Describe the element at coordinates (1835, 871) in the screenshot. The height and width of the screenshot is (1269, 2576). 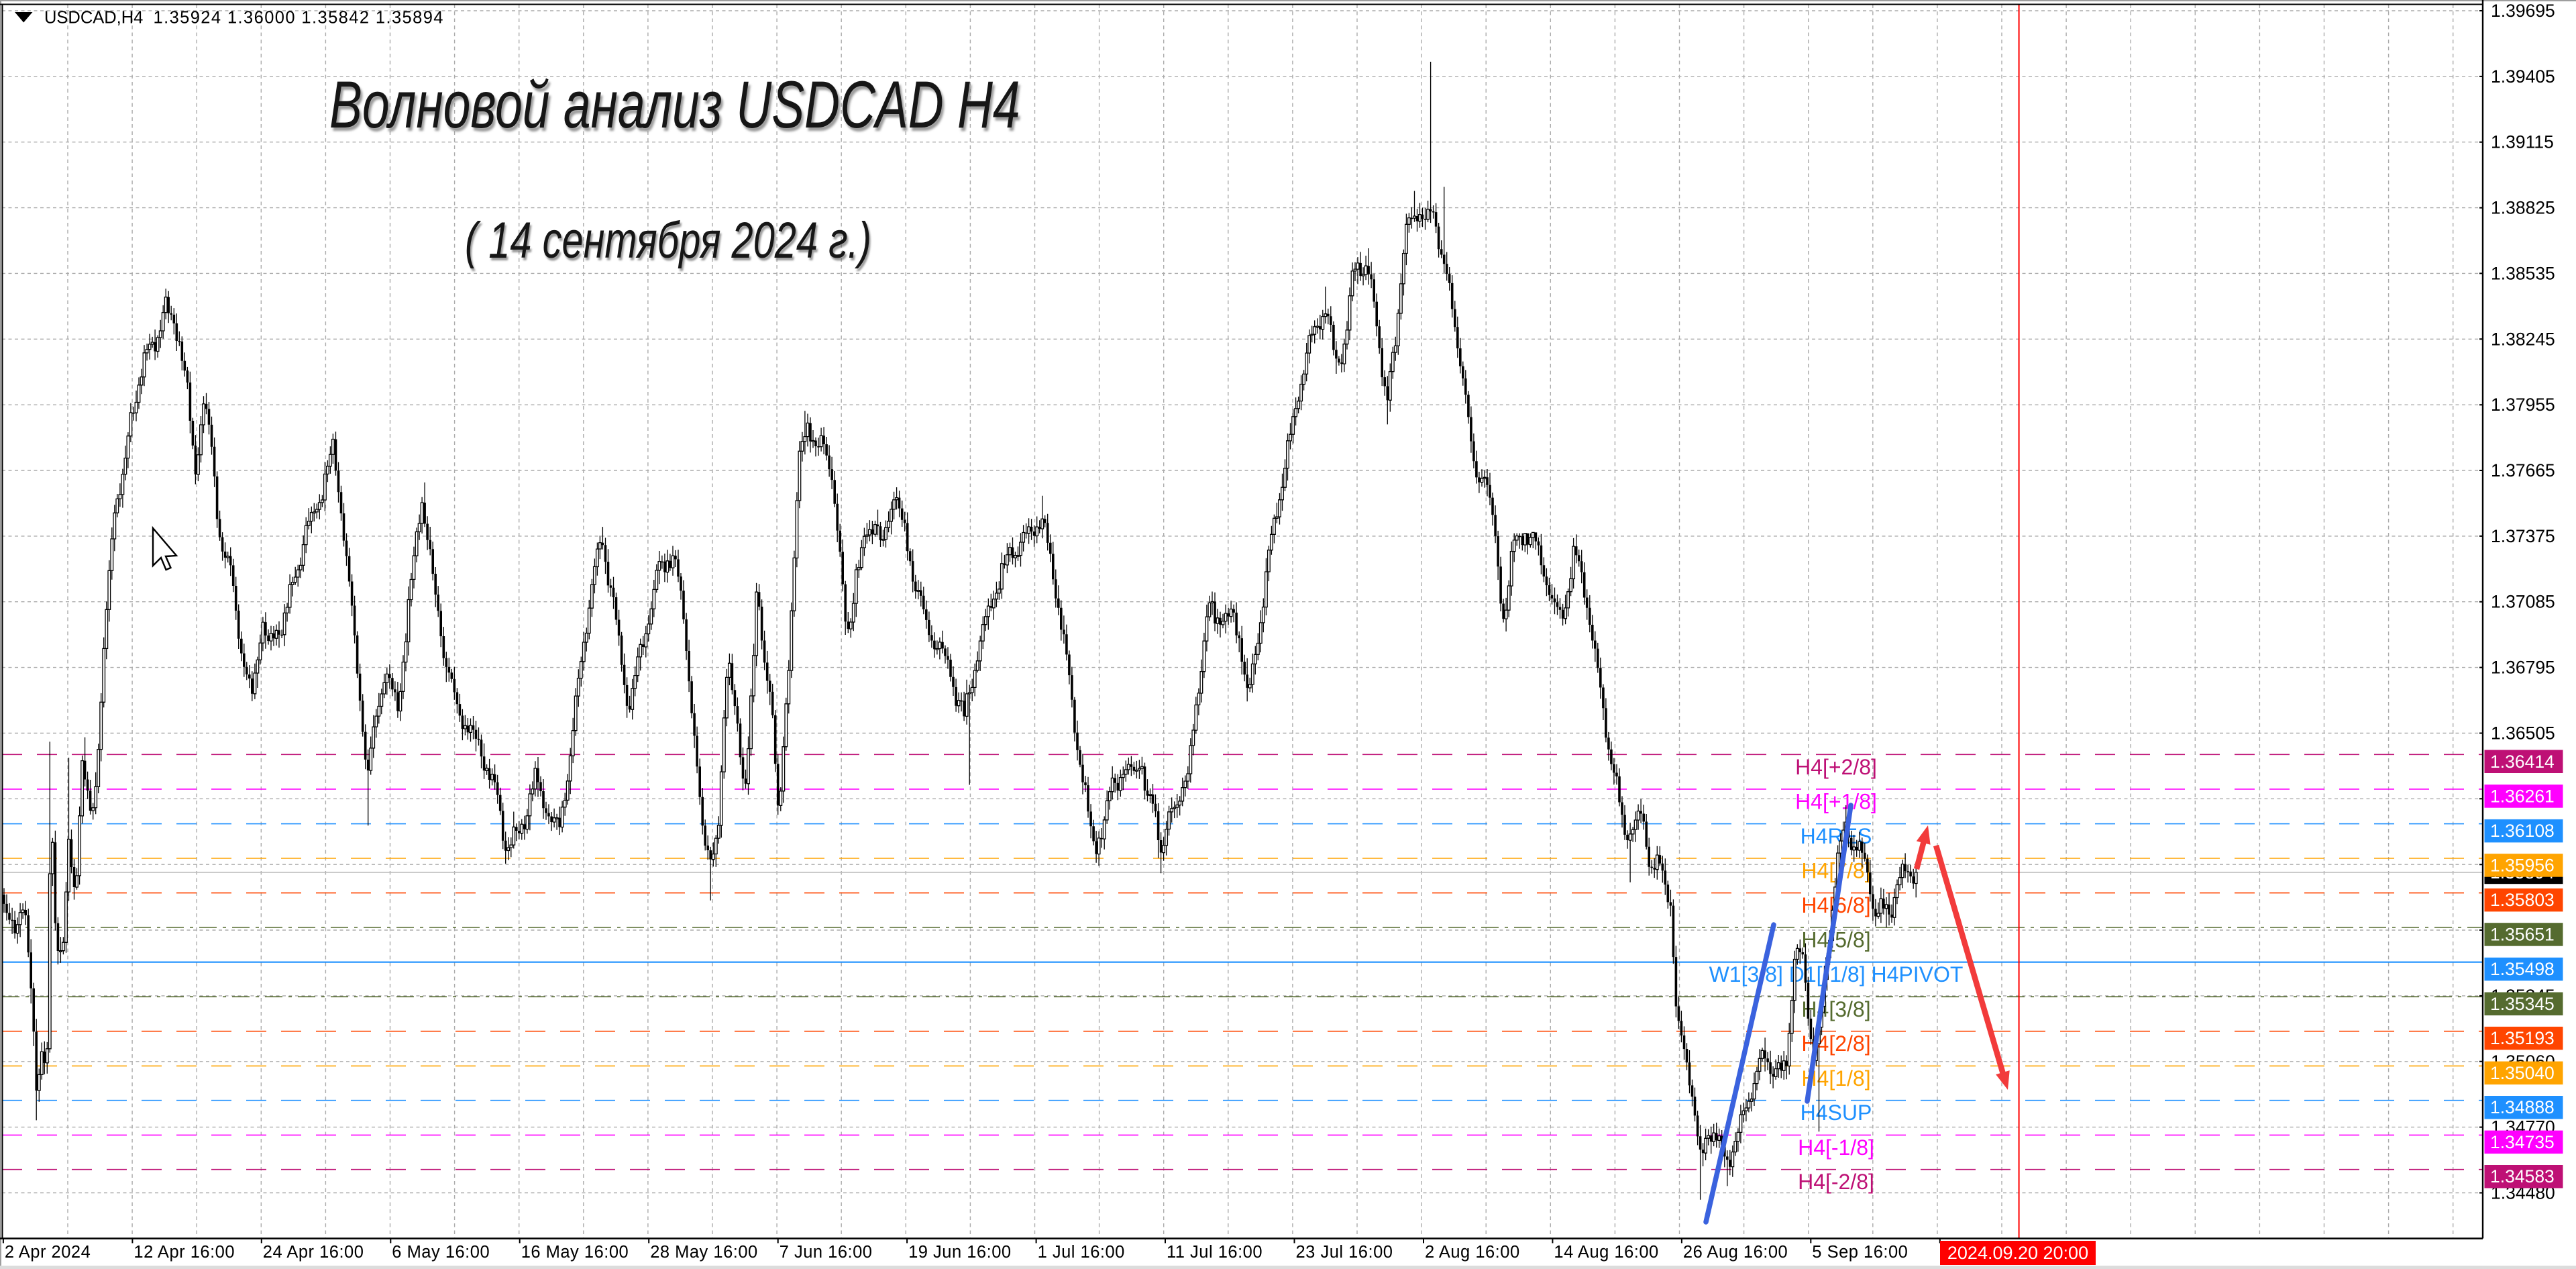
I see `svg-text: H4[7/8]` at that location.